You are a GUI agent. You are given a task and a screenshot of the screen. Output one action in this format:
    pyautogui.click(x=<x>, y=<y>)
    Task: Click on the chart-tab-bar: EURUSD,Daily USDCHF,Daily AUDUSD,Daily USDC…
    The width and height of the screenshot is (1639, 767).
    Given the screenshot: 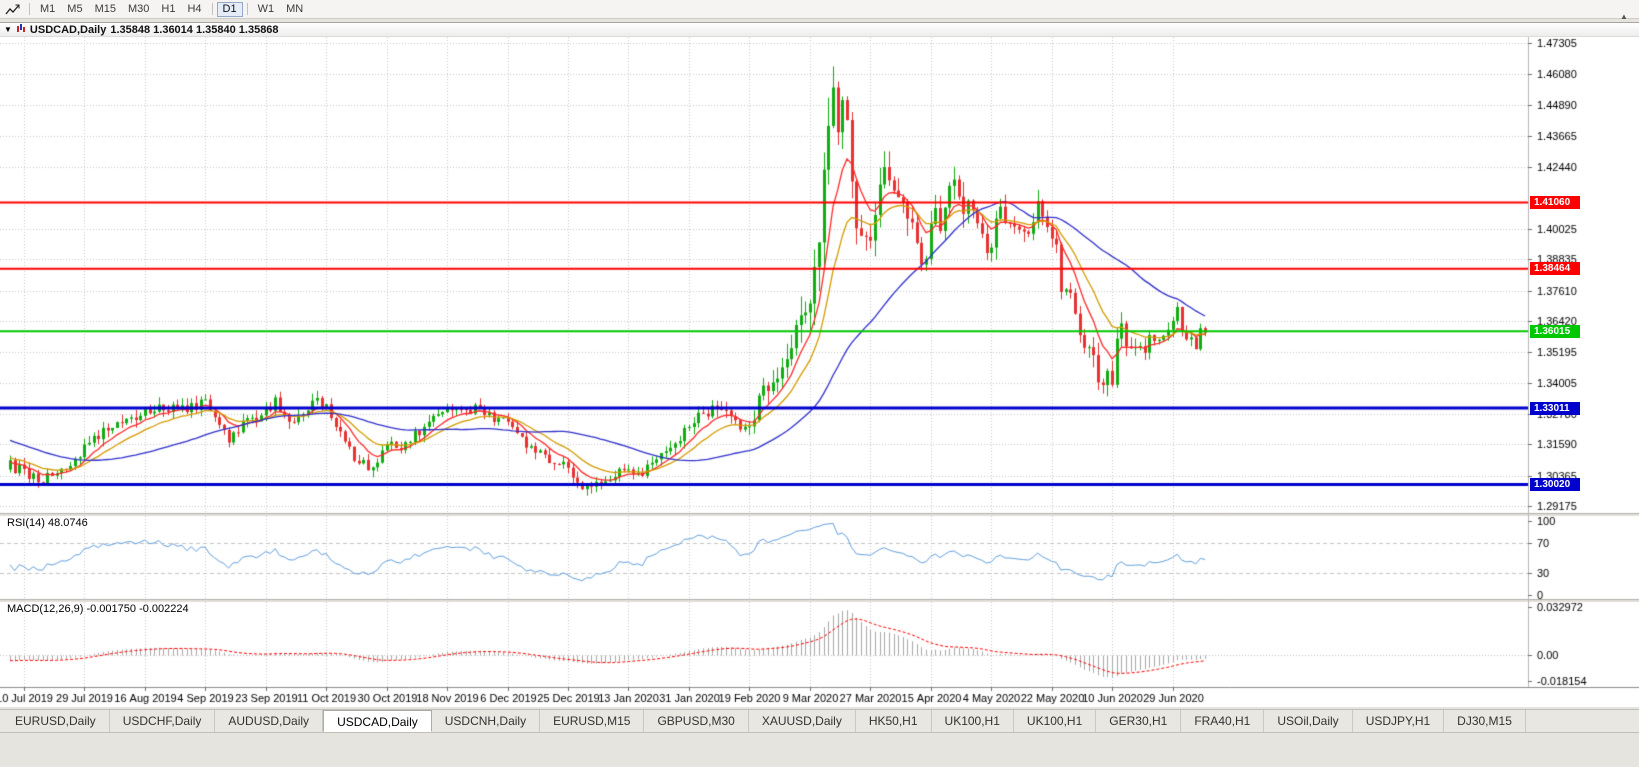 What is the action you would take?
    pyautogui.click(x=819, y=721)
    